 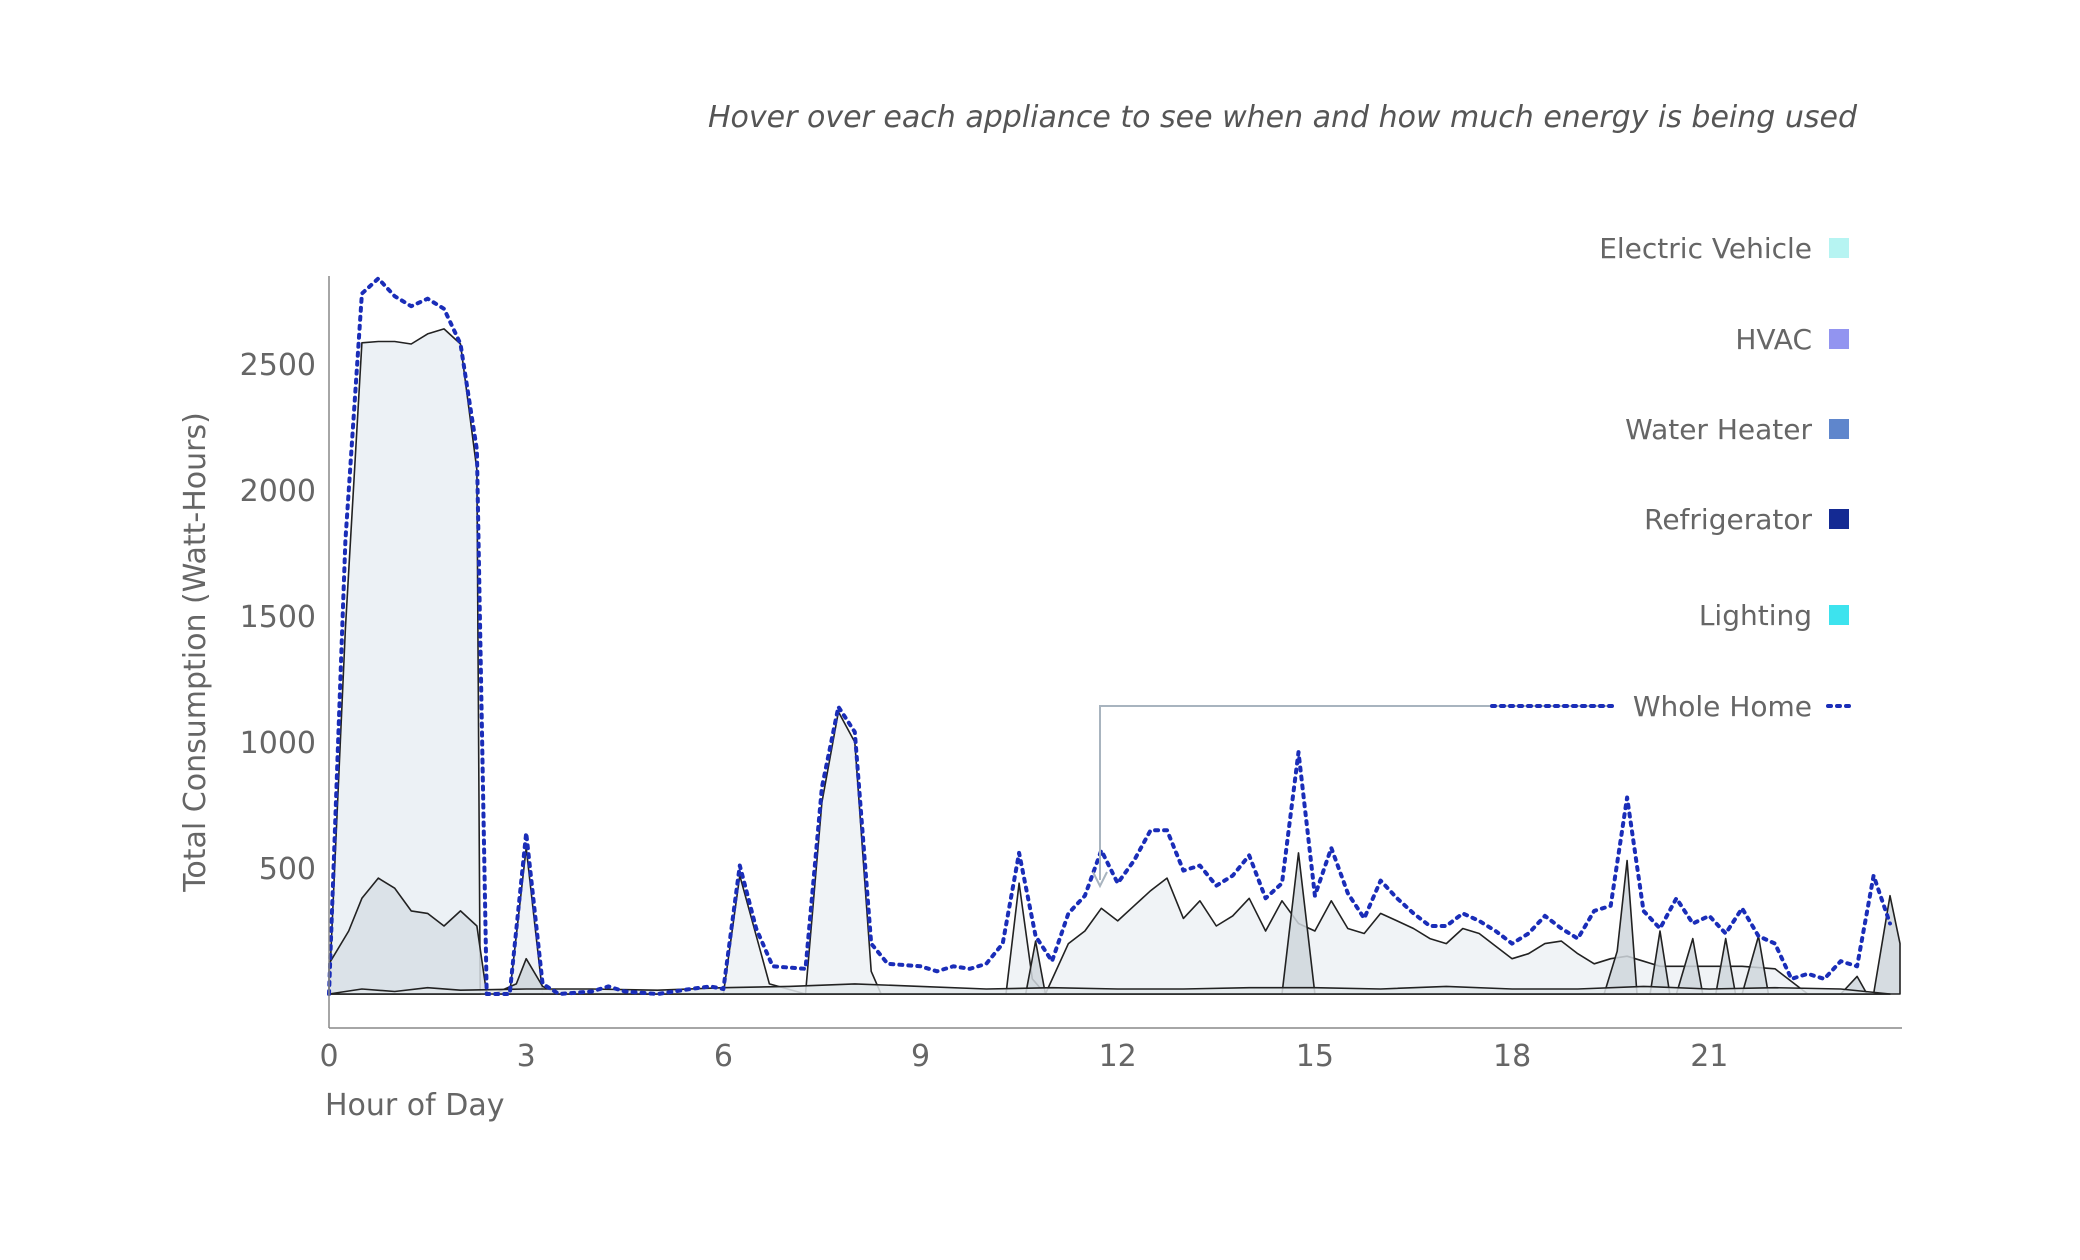 What do you see at coordinates (1718, 429) in the screenshot?
I see `legend-label: Water Heater` at bounding box center [1718, 429].